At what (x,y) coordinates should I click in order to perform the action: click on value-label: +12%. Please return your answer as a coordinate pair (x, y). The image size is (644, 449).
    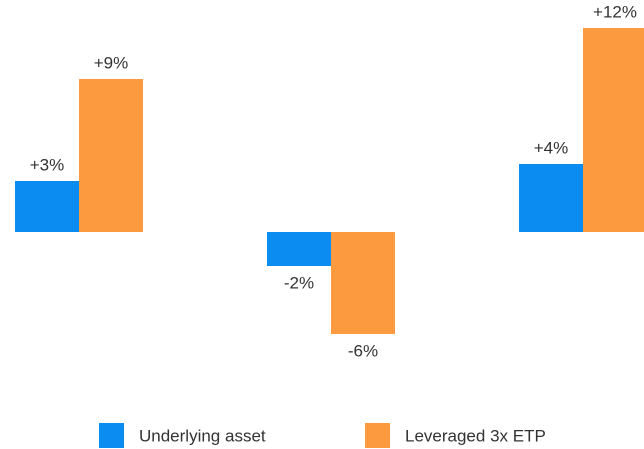
    Looking at the image, I should click on (615, 11).